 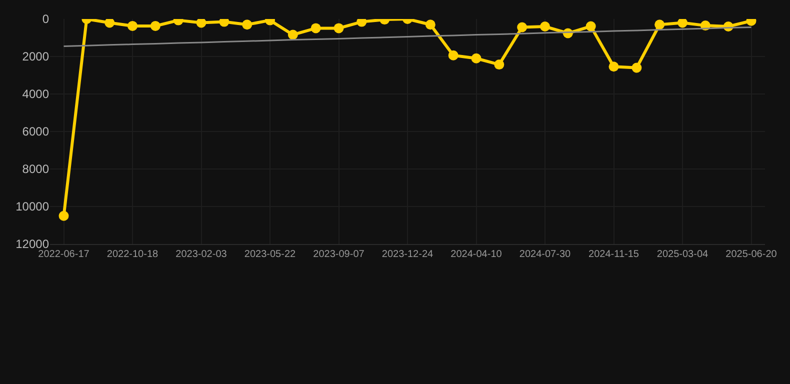 What do you see at coordinates (36, 131) in the screenshot?
I see `y-tick-label: 6000` at bounding box center [36, 131].